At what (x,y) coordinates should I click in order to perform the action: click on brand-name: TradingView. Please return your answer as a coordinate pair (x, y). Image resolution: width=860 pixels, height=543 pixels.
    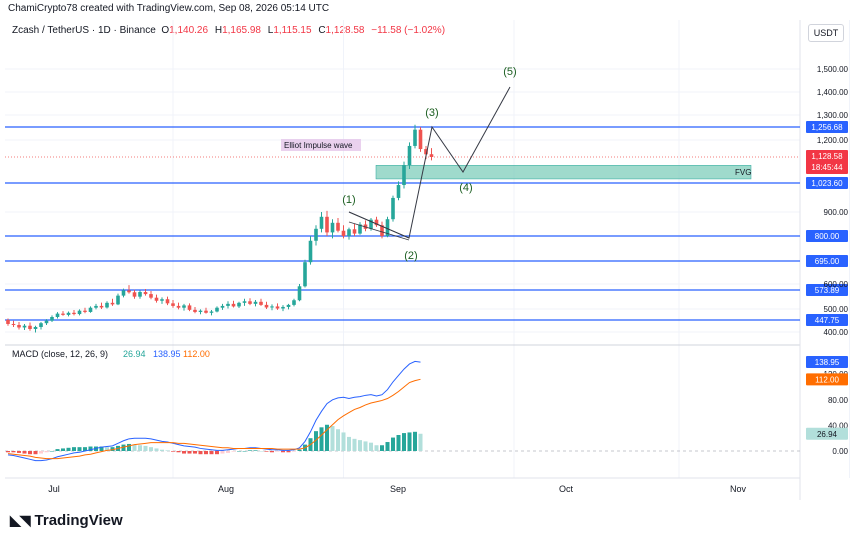
    Looking at the image, I should click on (78, 520).